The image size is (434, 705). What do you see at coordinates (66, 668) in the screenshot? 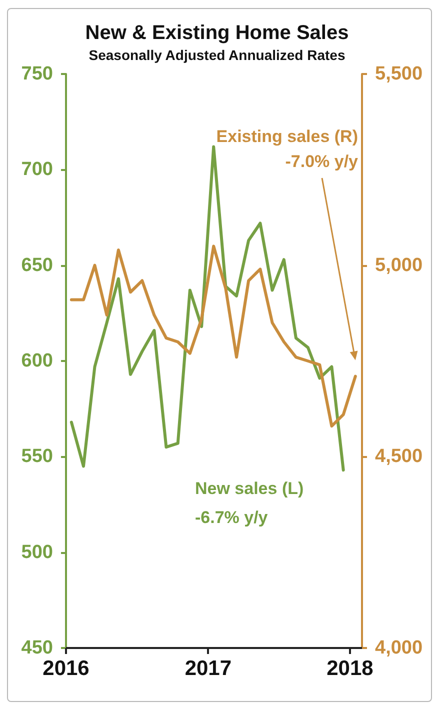
I see `x-tick-label: 2016` at bounding box center [66, 668].